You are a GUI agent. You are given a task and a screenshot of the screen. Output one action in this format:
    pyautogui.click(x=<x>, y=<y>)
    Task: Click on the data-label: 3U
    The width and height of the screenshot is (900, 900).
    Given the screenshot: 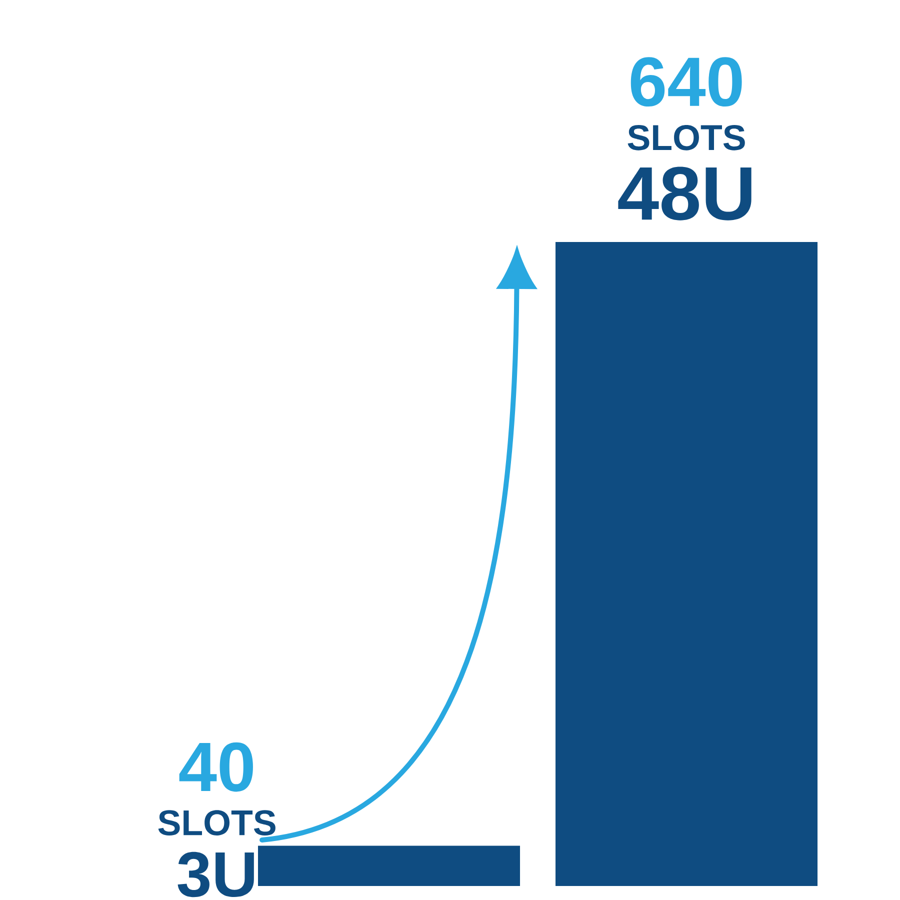 What is the action you would take?
    pyautogui.click(x=216, y=875)
    